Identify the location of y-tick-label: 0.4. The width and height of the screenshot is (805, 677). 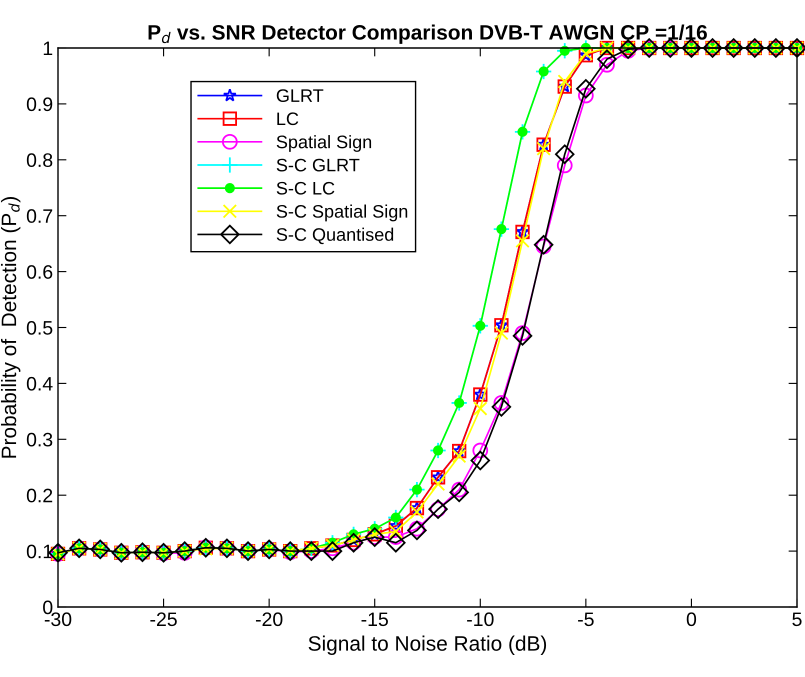
(39, 383).